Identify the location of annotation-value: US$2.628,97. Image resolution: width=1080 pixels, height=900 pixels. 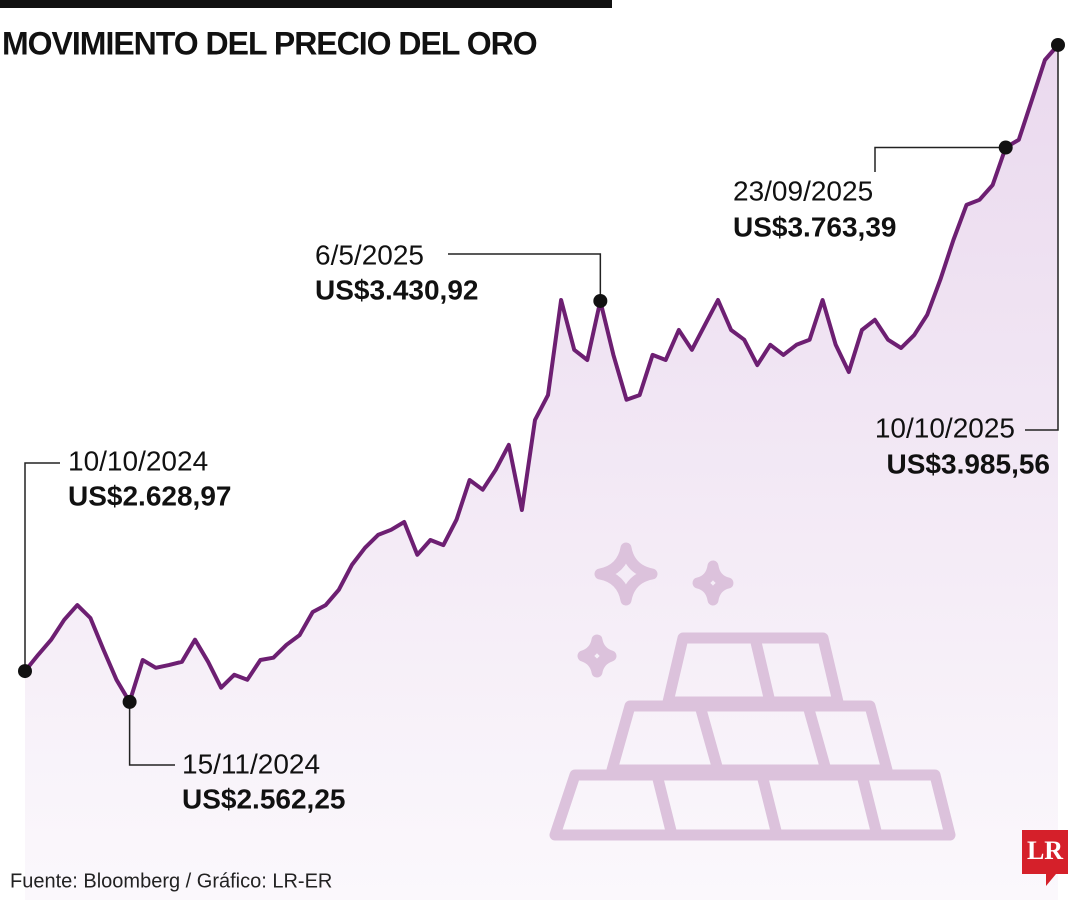
(149, 495).